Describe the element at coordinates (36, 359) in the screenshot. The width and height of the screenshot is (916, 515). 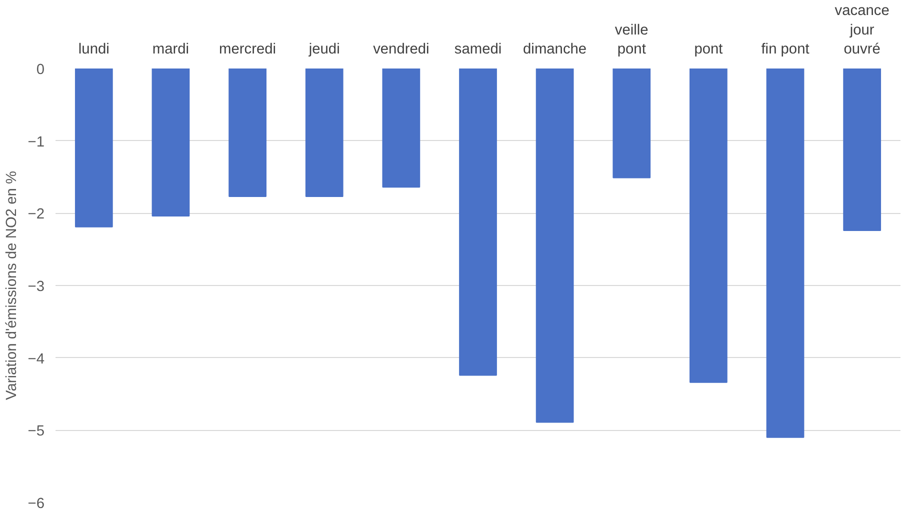
I see `y-tick-label: −4` at that location.